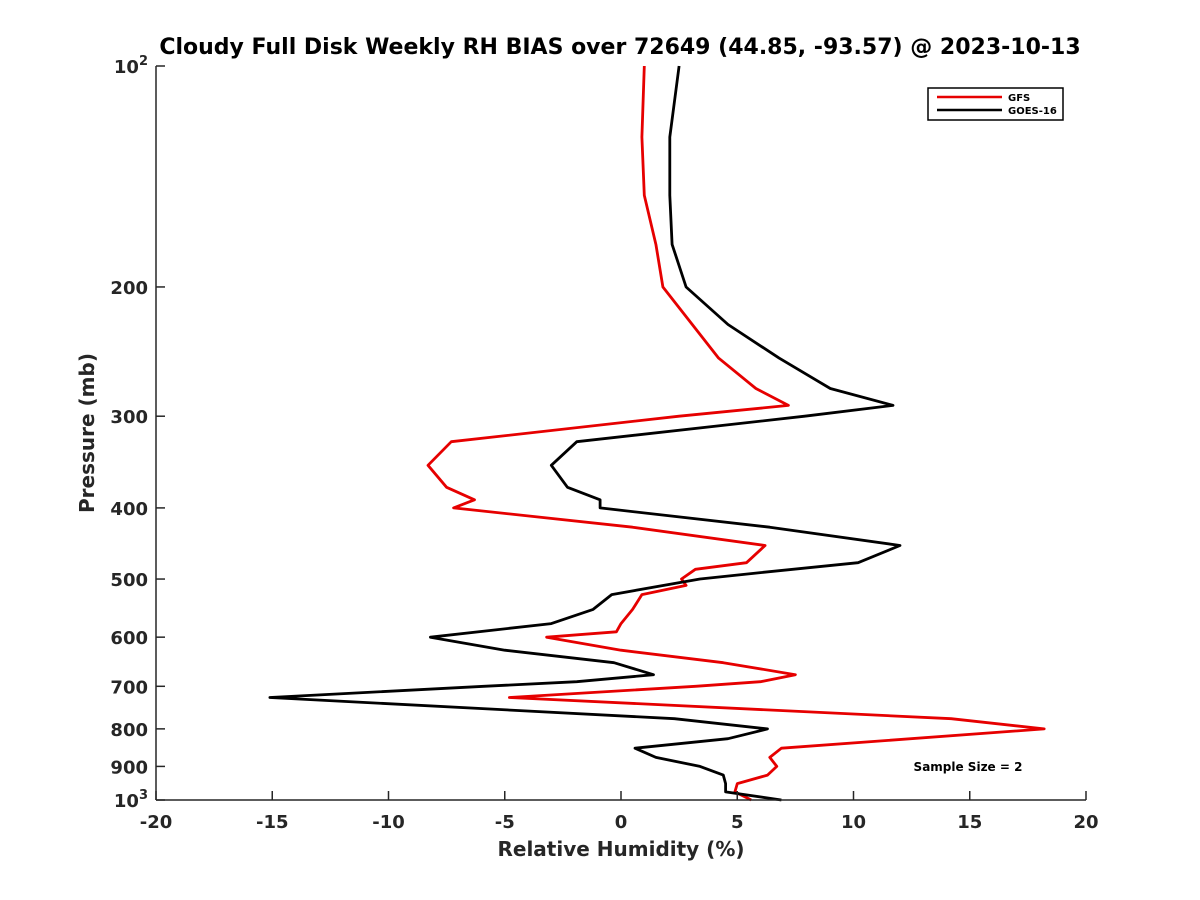 This screenshot has height=900, width=1200. Describe the element at coordinates (505, 822) in the screenshot. I see `x-tick-label: -5` at that location.